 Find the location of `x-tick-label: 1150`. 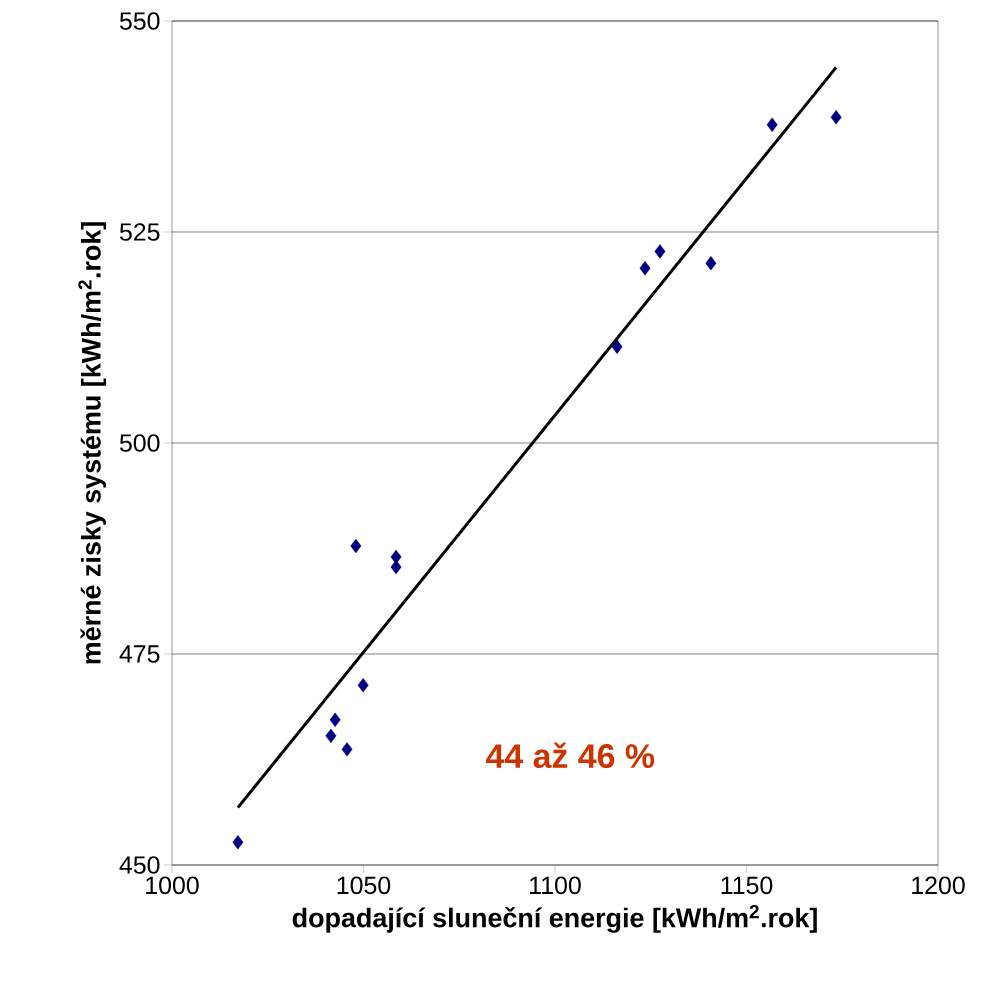

x-tick-label: 1150 is located at coordinates (747, 885).